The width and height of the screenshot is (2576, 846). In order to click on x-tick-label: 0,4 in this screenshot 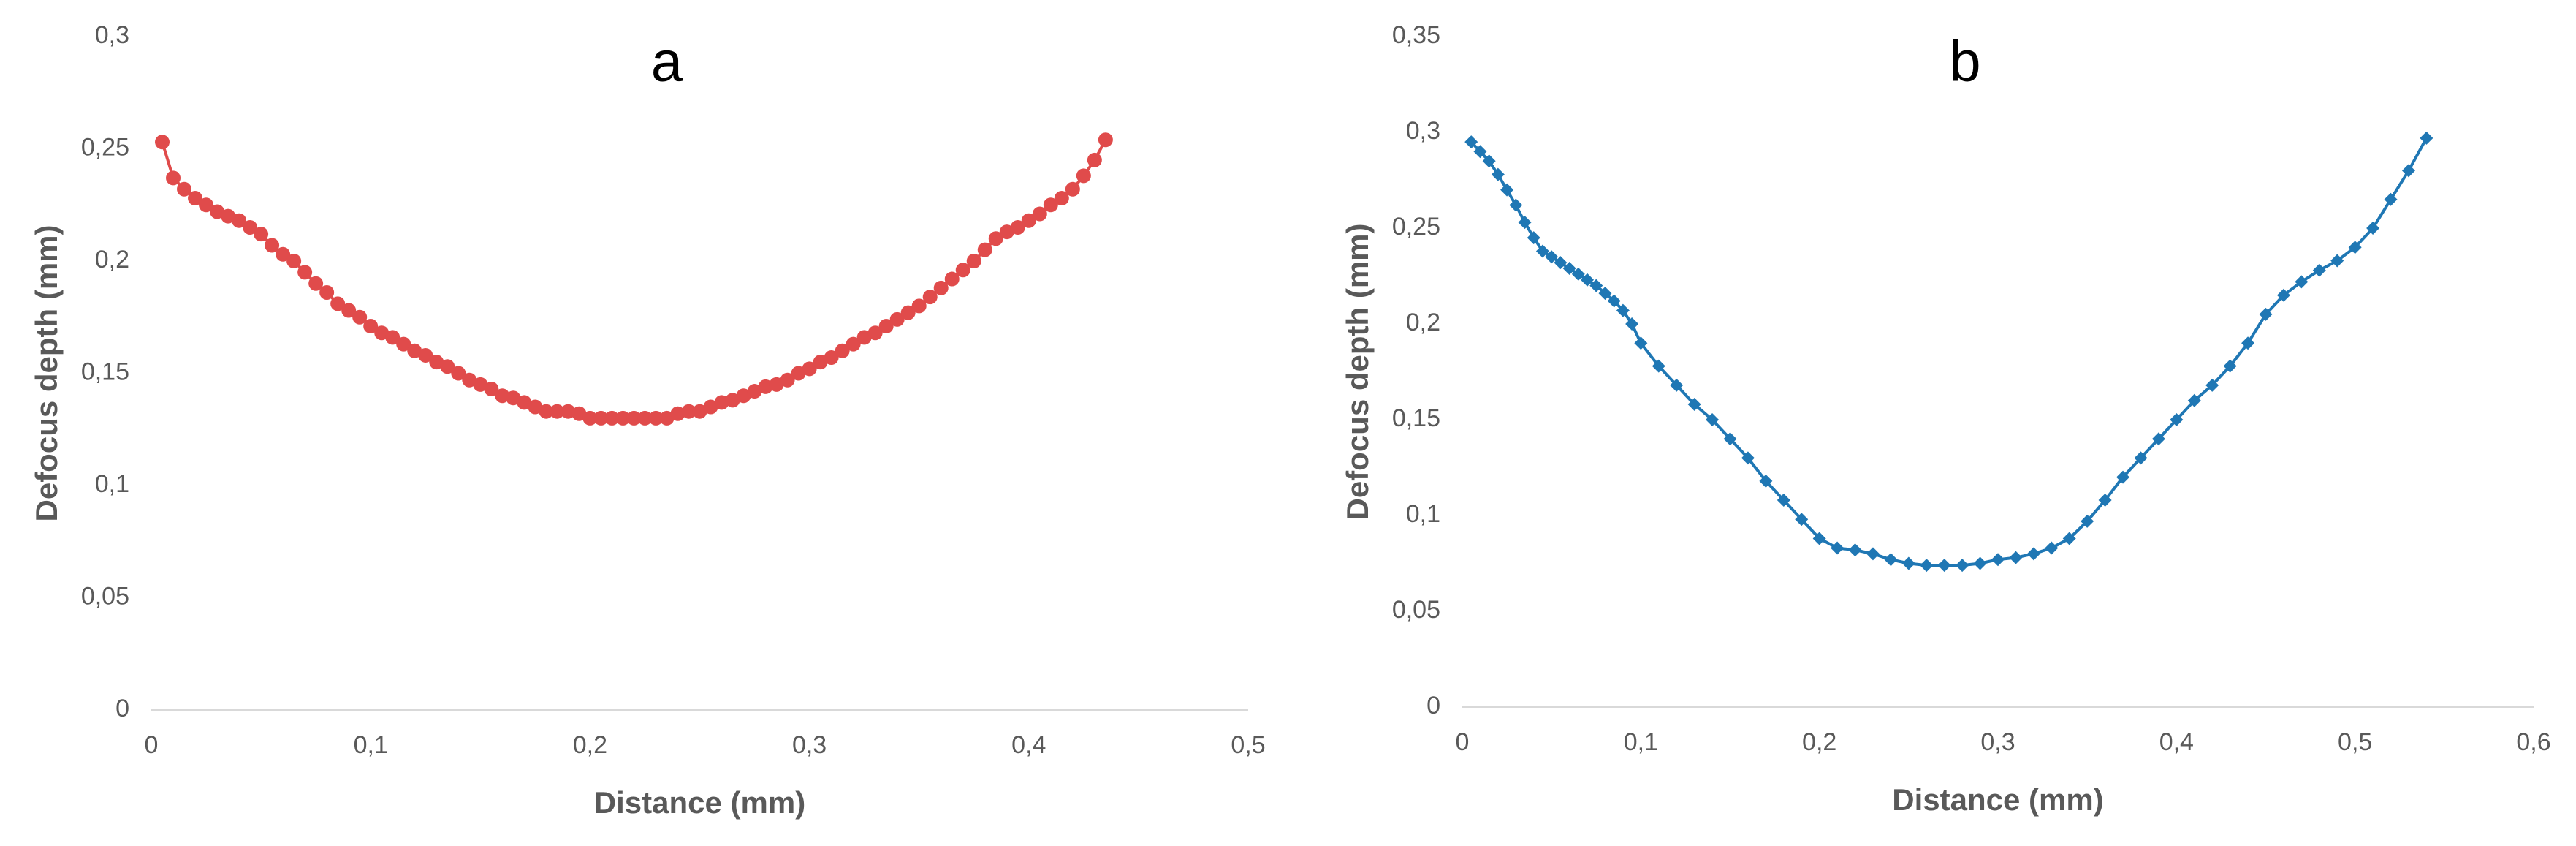, I will do `click(2176, 742)`.